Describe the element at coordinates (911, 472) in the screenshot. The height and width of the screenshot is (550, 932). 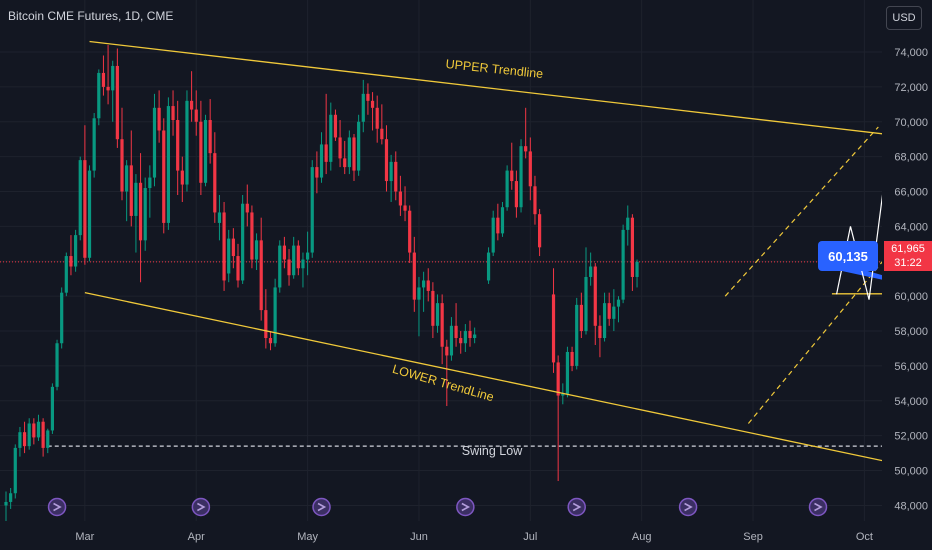
I see `price-tick-label: 50,000` at that location.